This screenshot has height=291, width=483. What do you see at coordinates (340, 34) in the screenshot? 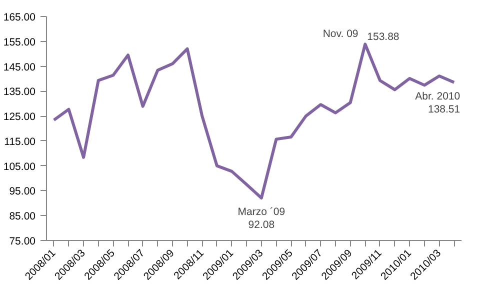
I see `annotation: Nov. 09` at bounding box center [340, 34].